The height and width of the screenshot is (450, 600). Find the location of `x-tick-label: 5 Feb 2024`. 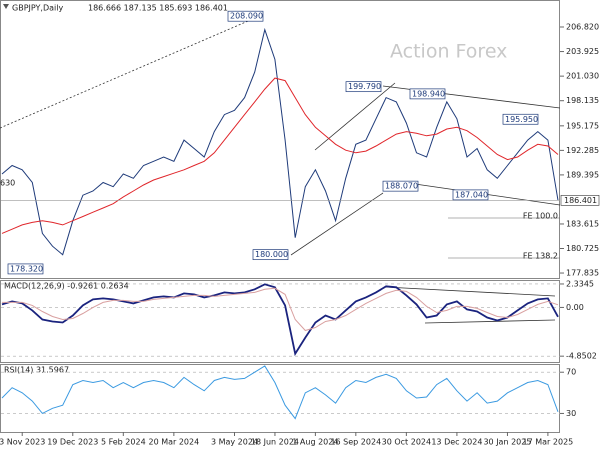

x-tick-label: 5 Feb 2024 is located at coordinates (123, 442).